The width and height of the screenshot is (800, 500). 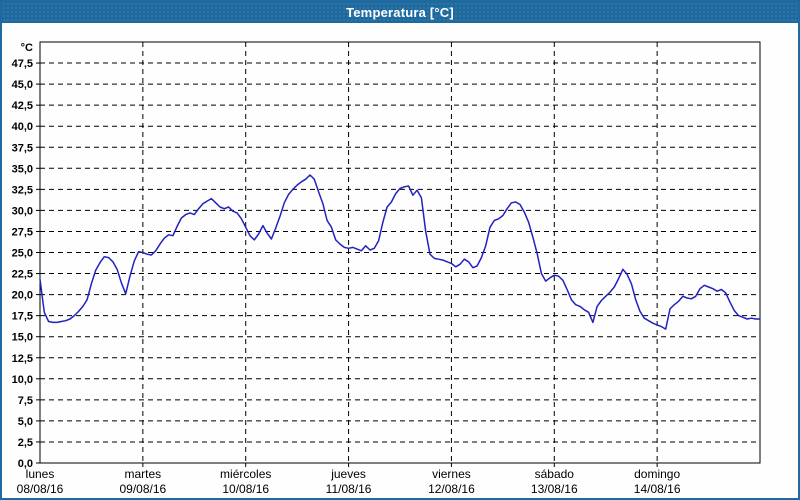 I want to click on day-name-label: domingo, so click(x=657, y=474).